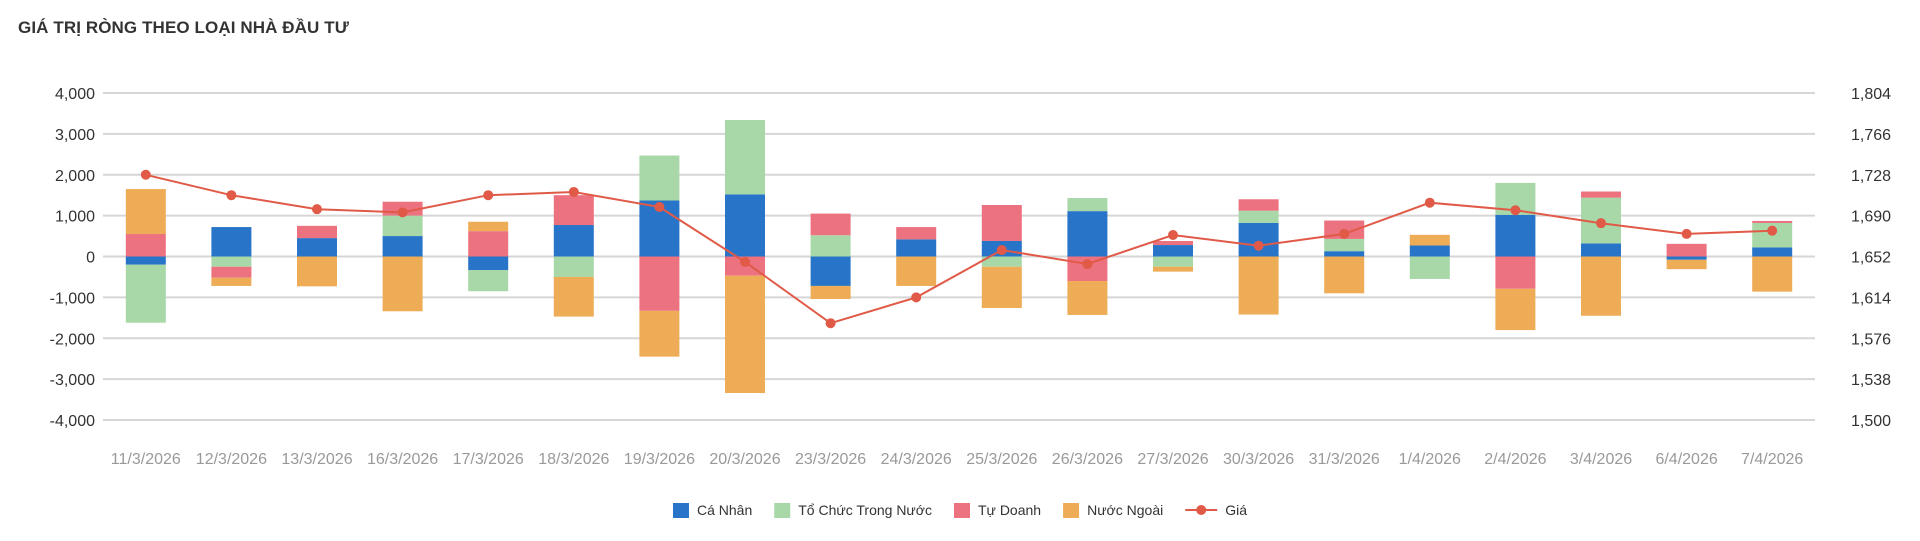 This screenshot has height=541, width=1920. I want to click on x-tick-label: 7/4/2026, so click(1772, 459).